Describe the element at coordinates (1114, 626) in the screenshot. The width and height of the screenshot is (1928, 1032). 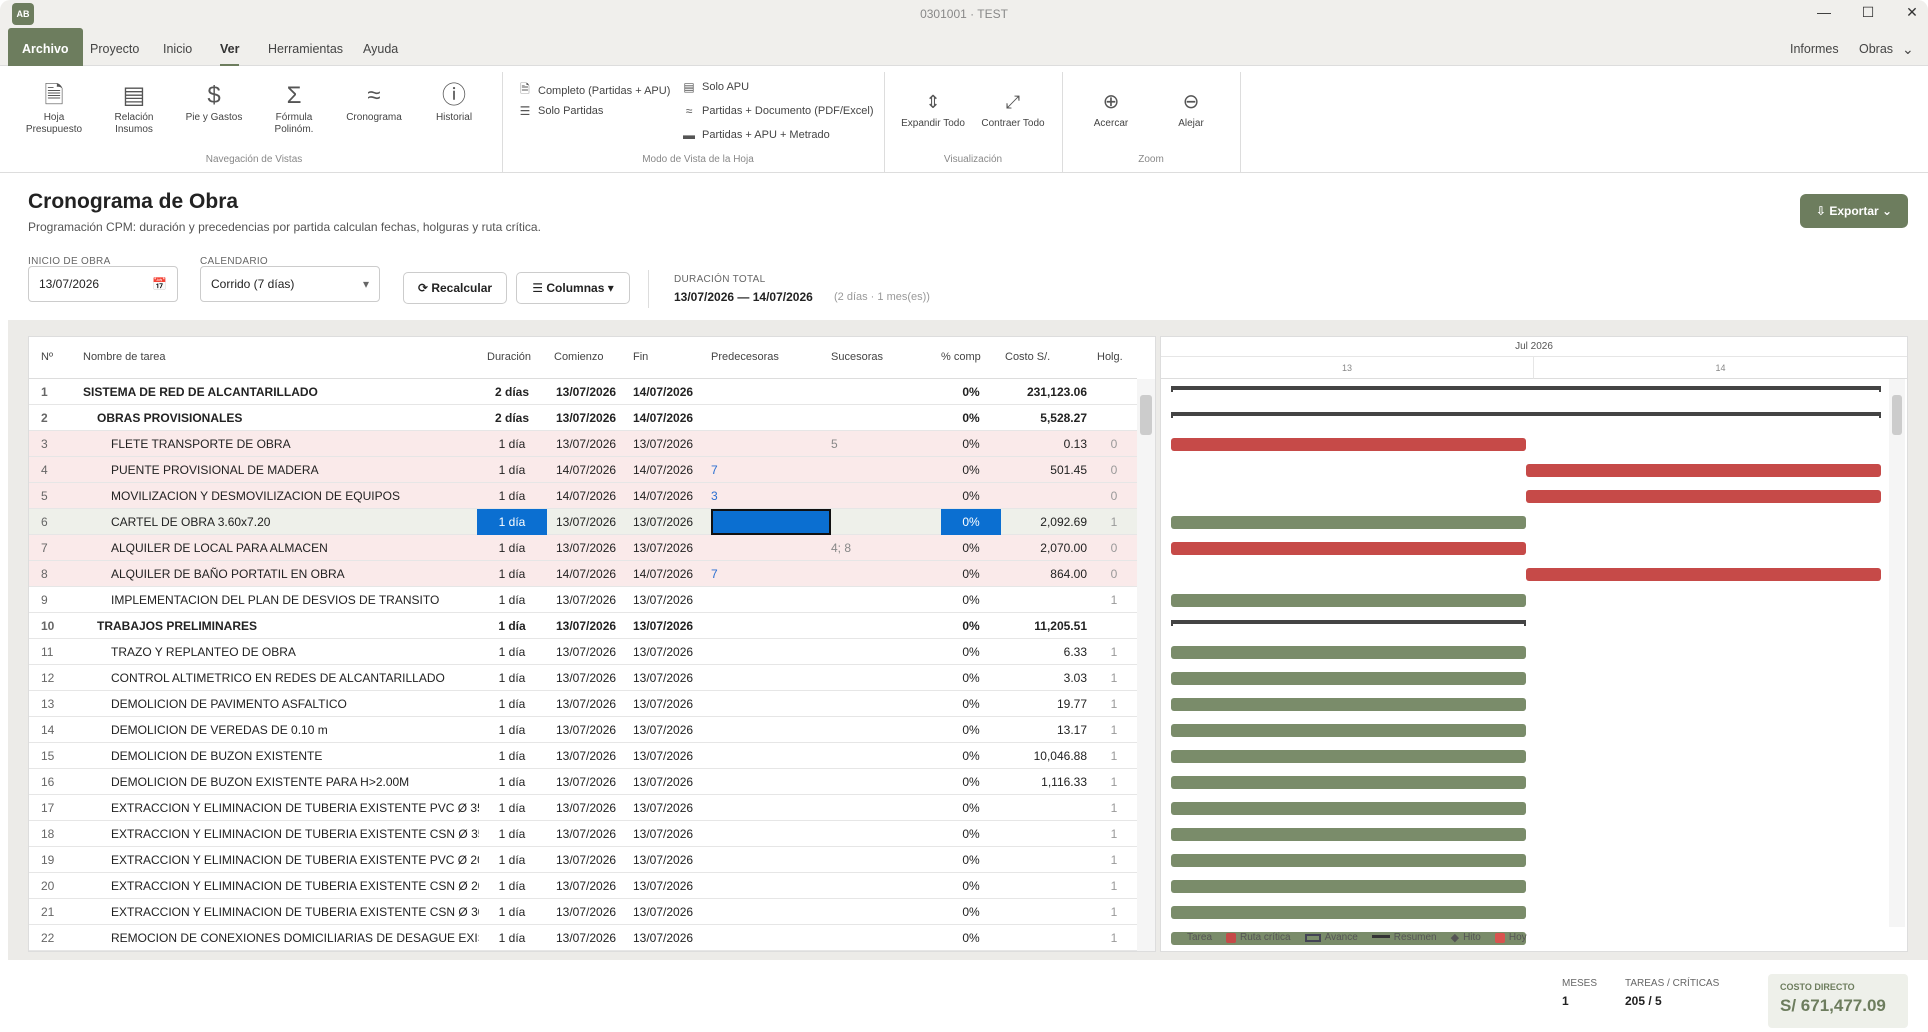
I see `cell-holg` at that location.